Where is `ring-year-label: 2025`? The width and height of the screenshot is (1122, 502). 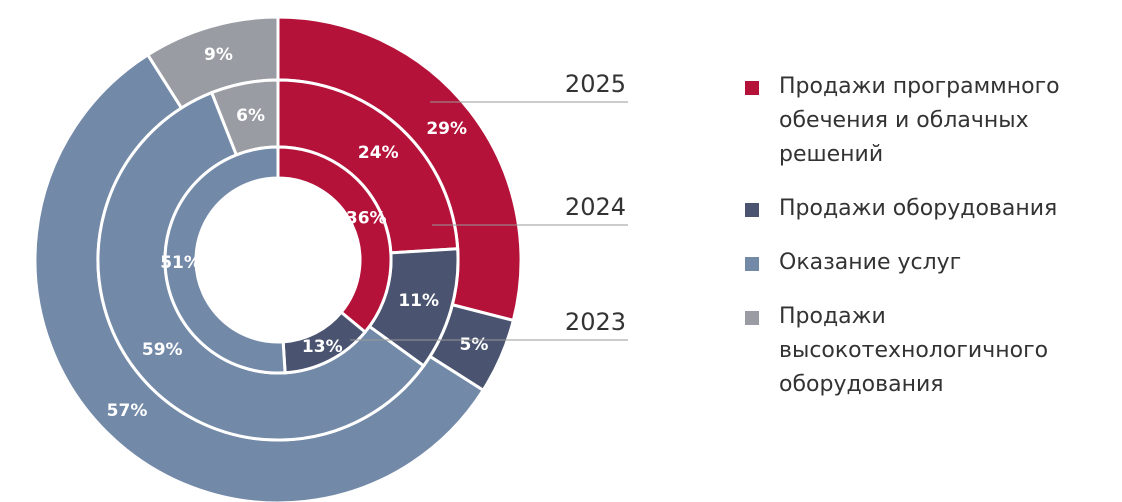 ring-year-label: 2025 is located at coordinates (595, 84).